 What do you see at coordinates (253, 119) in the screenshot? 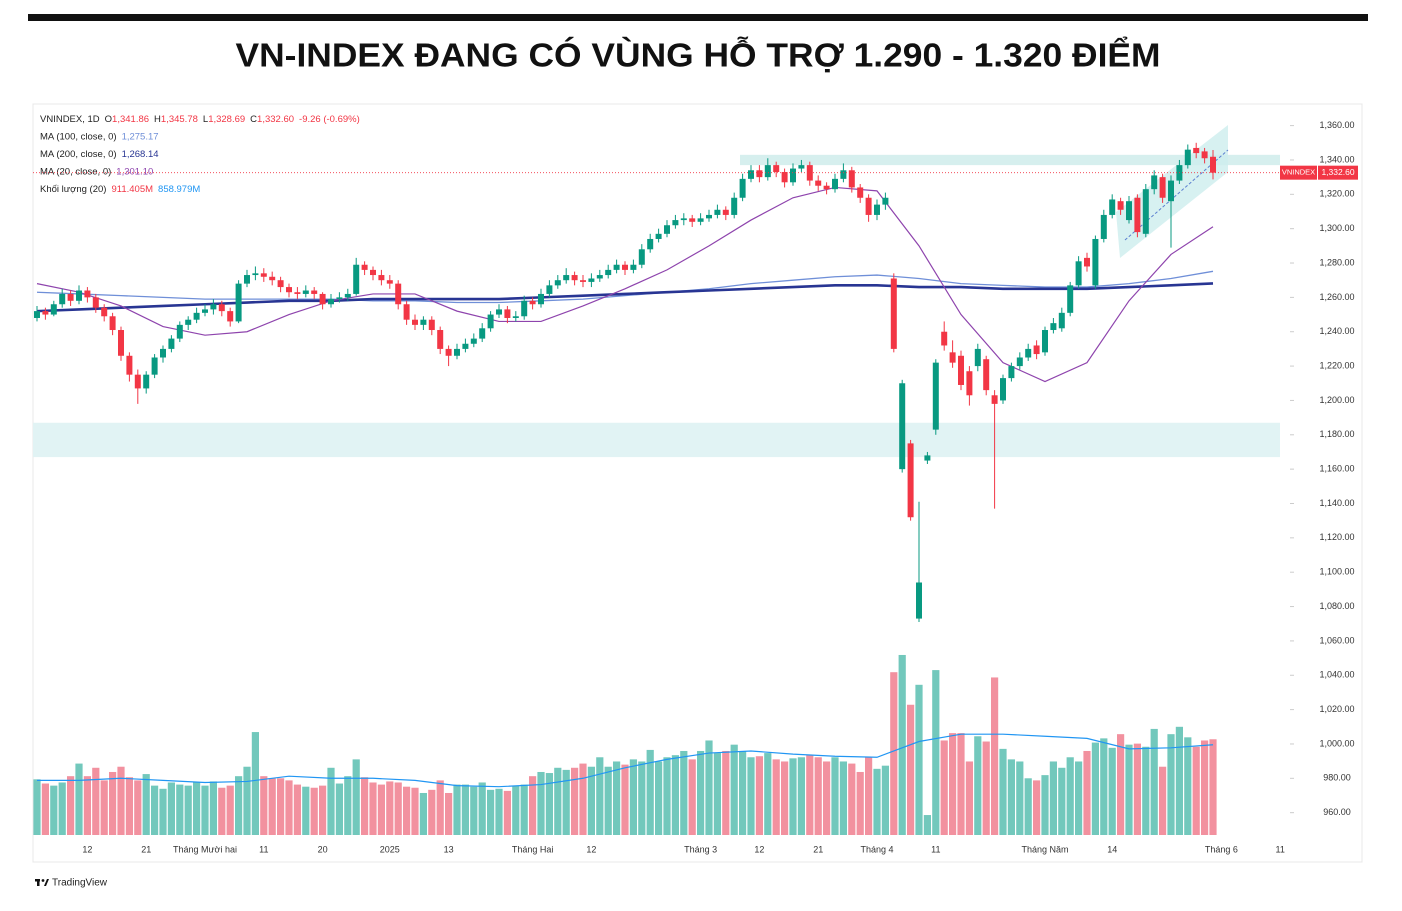
I see `legend-key: C` at bounding box center [253, 119].